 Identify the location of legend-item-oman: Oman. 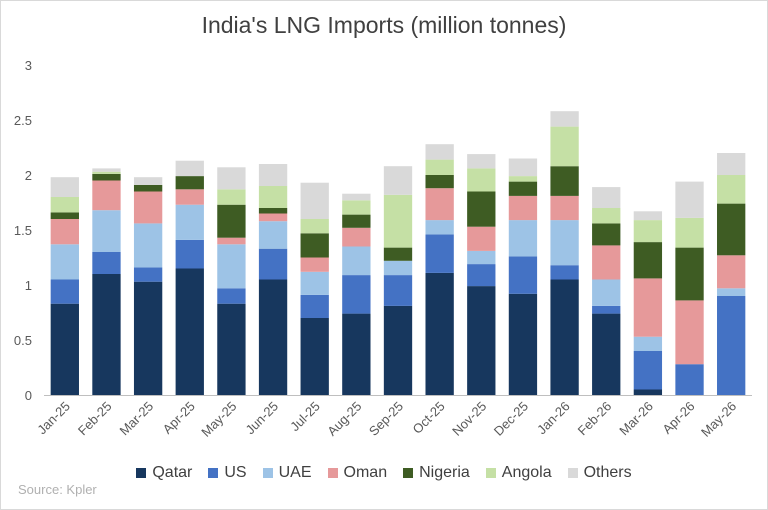
(357, 473).